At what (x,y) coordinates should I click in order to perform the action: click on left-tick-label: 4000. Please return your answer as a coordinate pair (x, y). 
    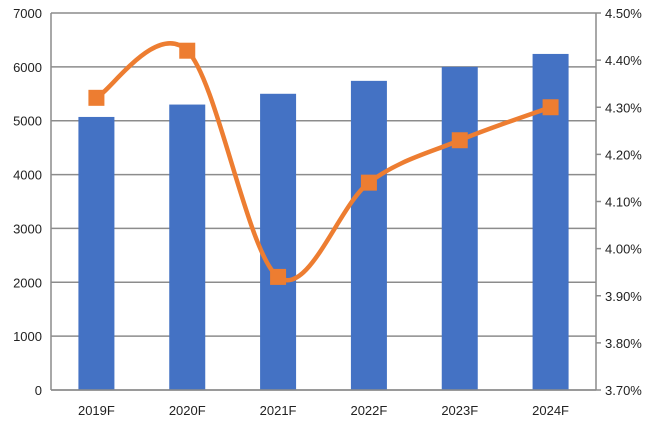
    Looking at the image, I should click on (27, 175).